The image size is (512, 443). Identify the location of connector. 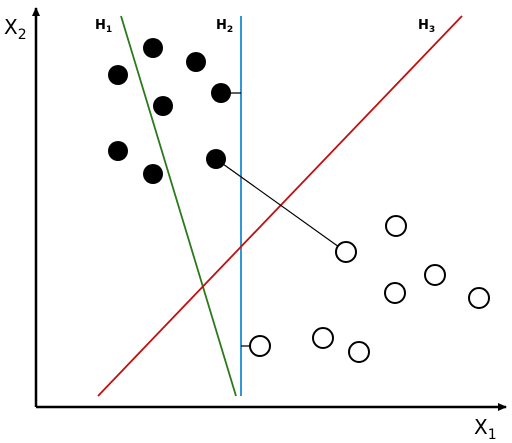
(281, 205).